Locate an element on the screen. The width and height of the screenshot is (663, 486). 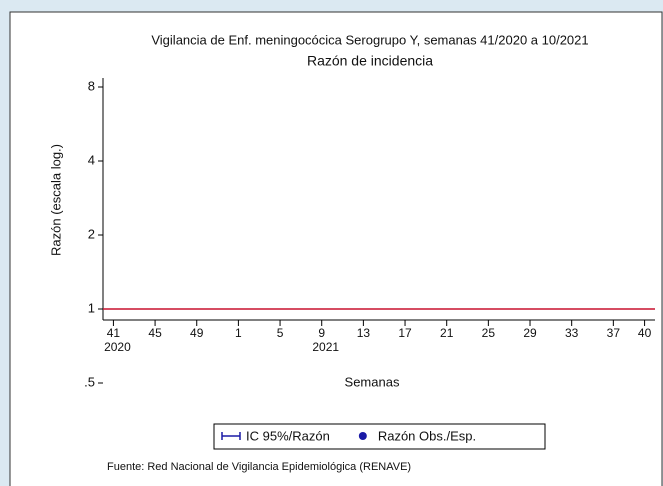
x-tick-label: 41 is located at coordinates (114, 333).